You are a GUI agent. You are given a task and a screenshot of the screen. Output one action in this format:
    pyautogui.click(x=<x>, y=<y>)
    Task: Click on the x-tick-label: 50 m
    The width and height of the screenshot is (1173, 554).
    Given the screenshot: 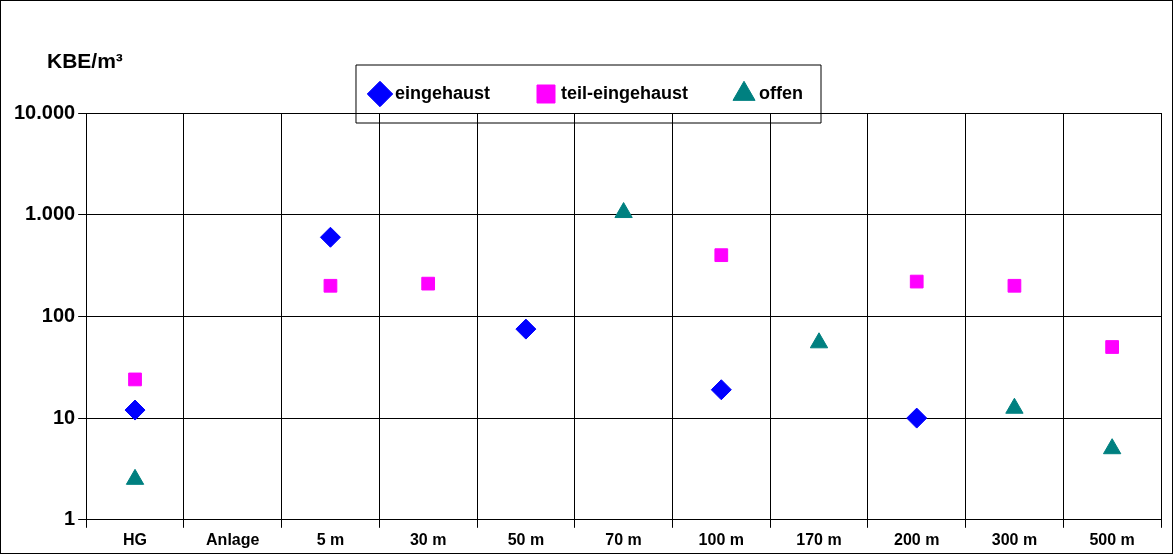 What is the action you would take?
    pyautogui.click(x=526, y=539)
    